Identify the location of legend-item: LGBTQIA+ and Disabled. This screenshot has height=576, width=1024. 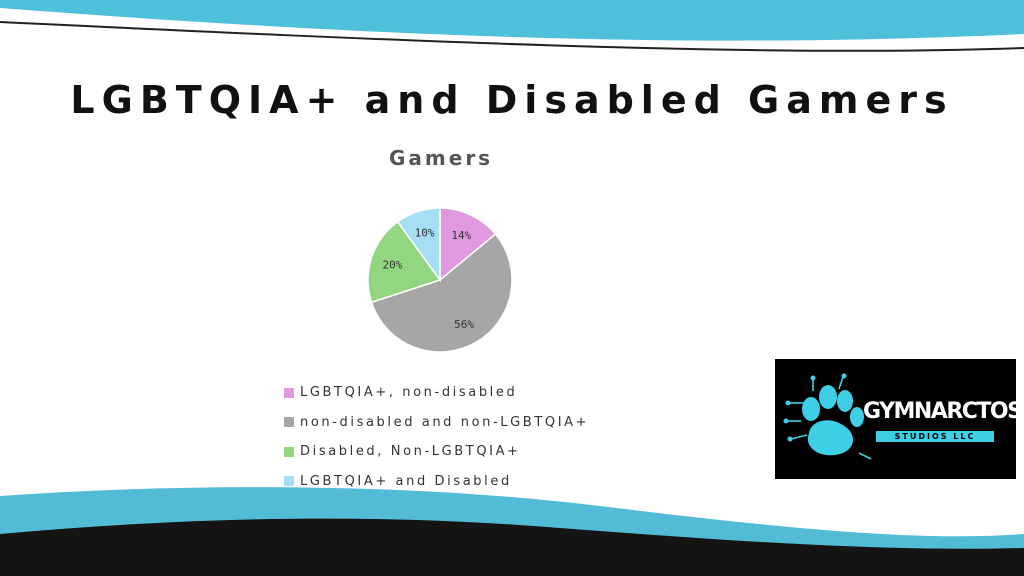
(436, 482).